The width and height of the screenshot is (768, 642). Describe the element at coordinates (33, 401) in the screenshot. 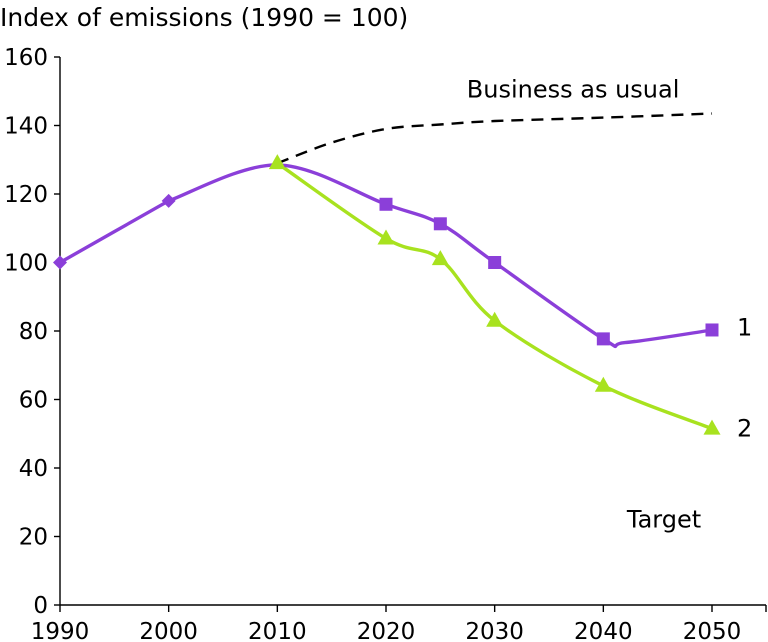

I see `y-tick-label: 60` at that location.